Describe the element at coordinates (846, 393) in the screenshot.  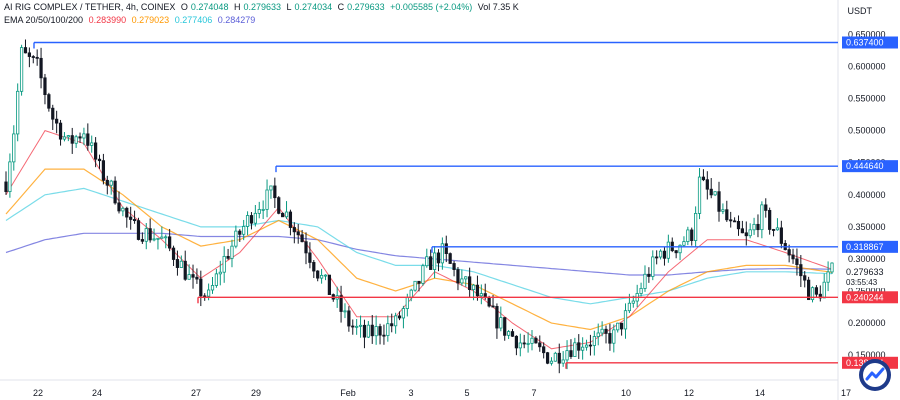
I see `x-tick-label: 17` at that location.